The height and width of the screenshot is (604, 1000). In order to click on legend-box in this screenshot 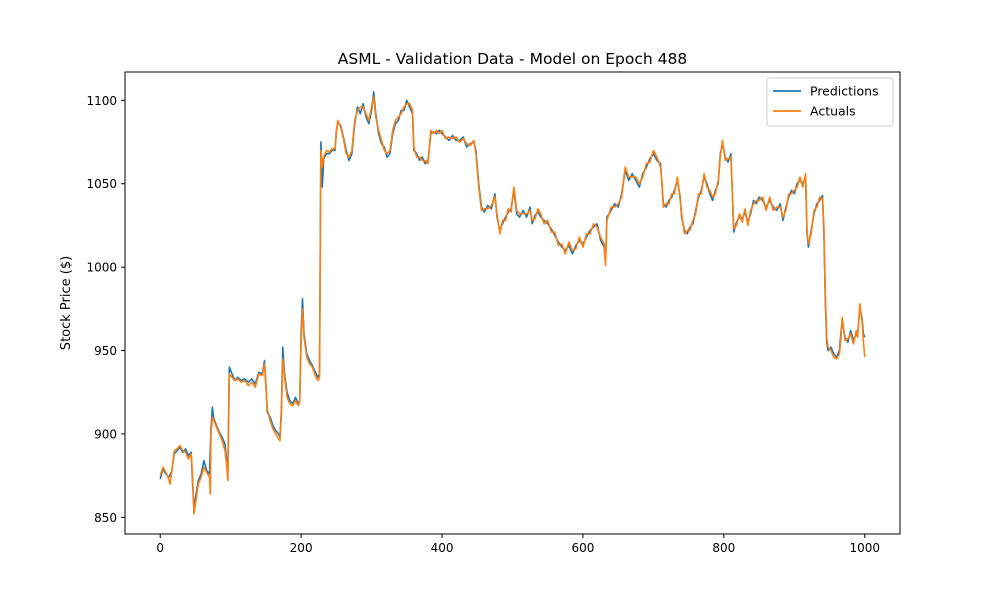, I will do `click(830, 102)`.